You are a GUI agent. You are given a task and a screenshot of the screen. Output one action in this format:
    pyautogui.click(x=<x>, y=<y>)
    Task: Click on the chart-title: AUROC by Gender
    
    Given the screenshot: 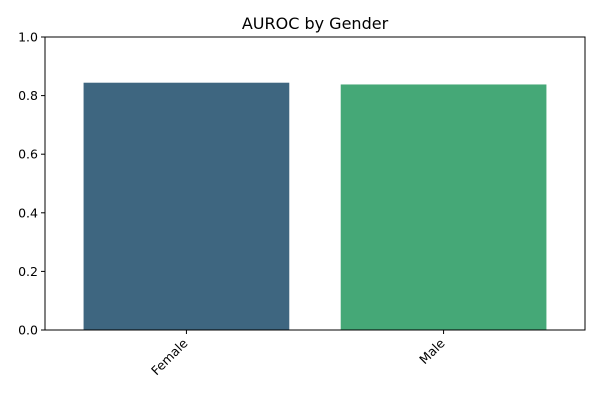 What is the action you would take?
    pyautogui.click(x=315, y=23)
    